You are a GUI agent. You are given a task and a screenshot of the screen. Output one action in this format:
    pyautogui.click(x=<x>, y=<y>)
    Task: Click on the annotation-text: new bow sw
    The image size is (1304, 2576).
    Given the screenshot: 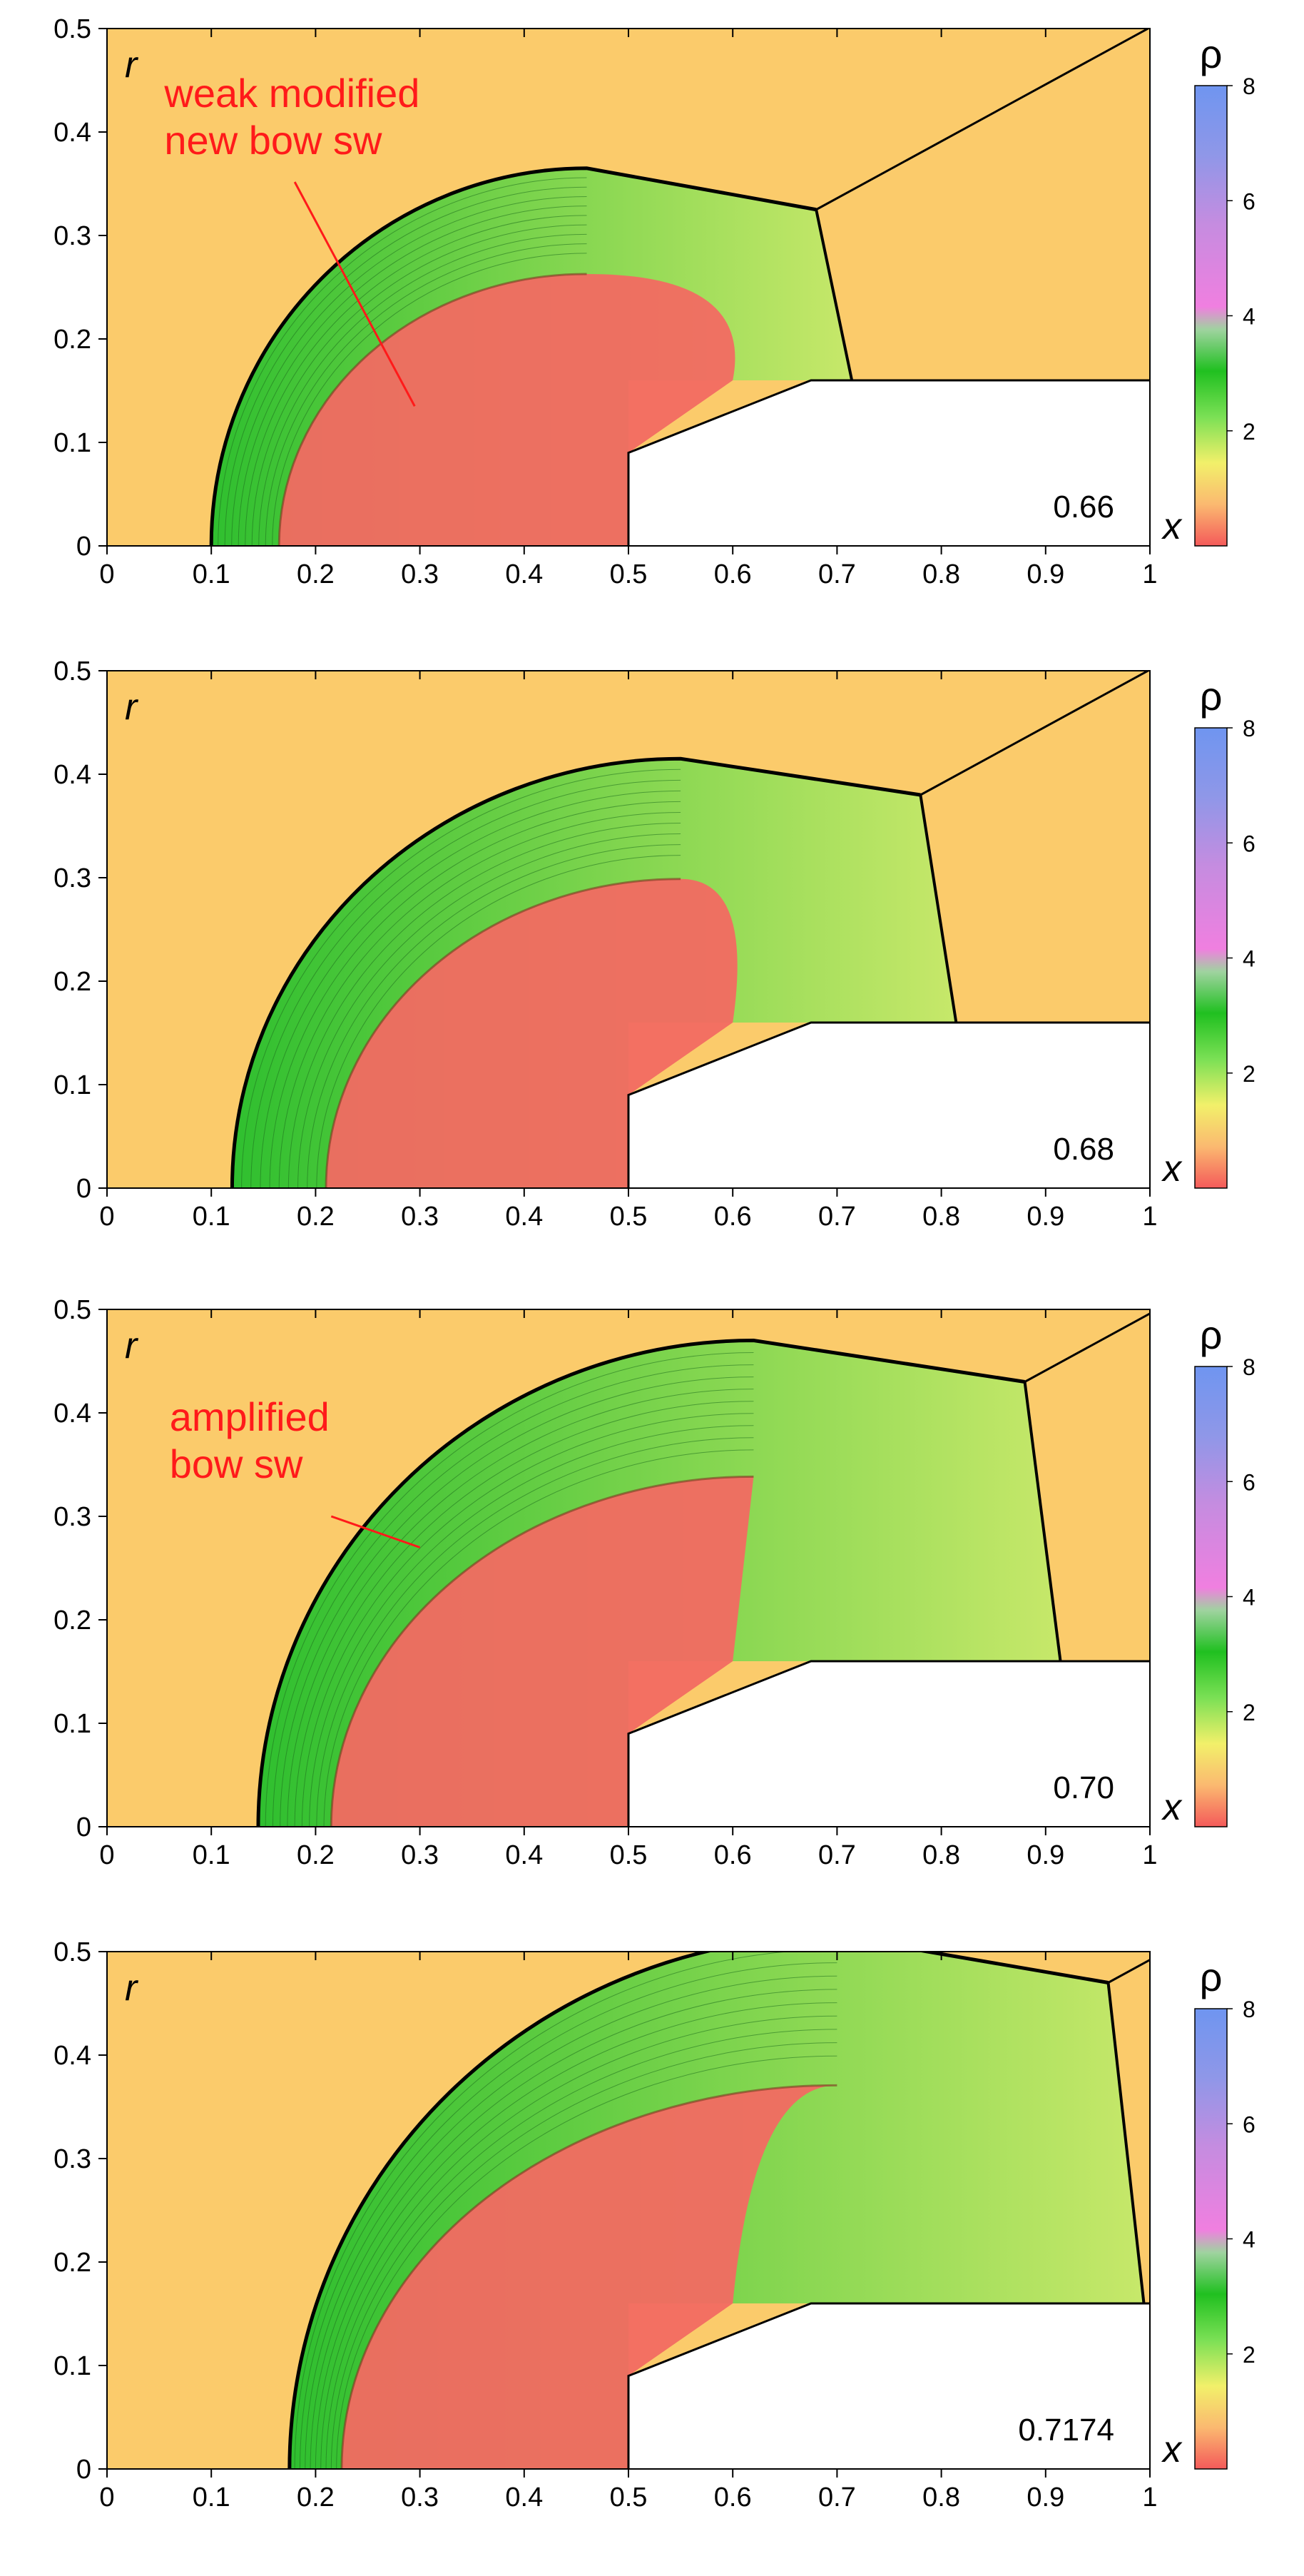 What is the action you would take?
    pyautogui.click(x=273, y=140)
    